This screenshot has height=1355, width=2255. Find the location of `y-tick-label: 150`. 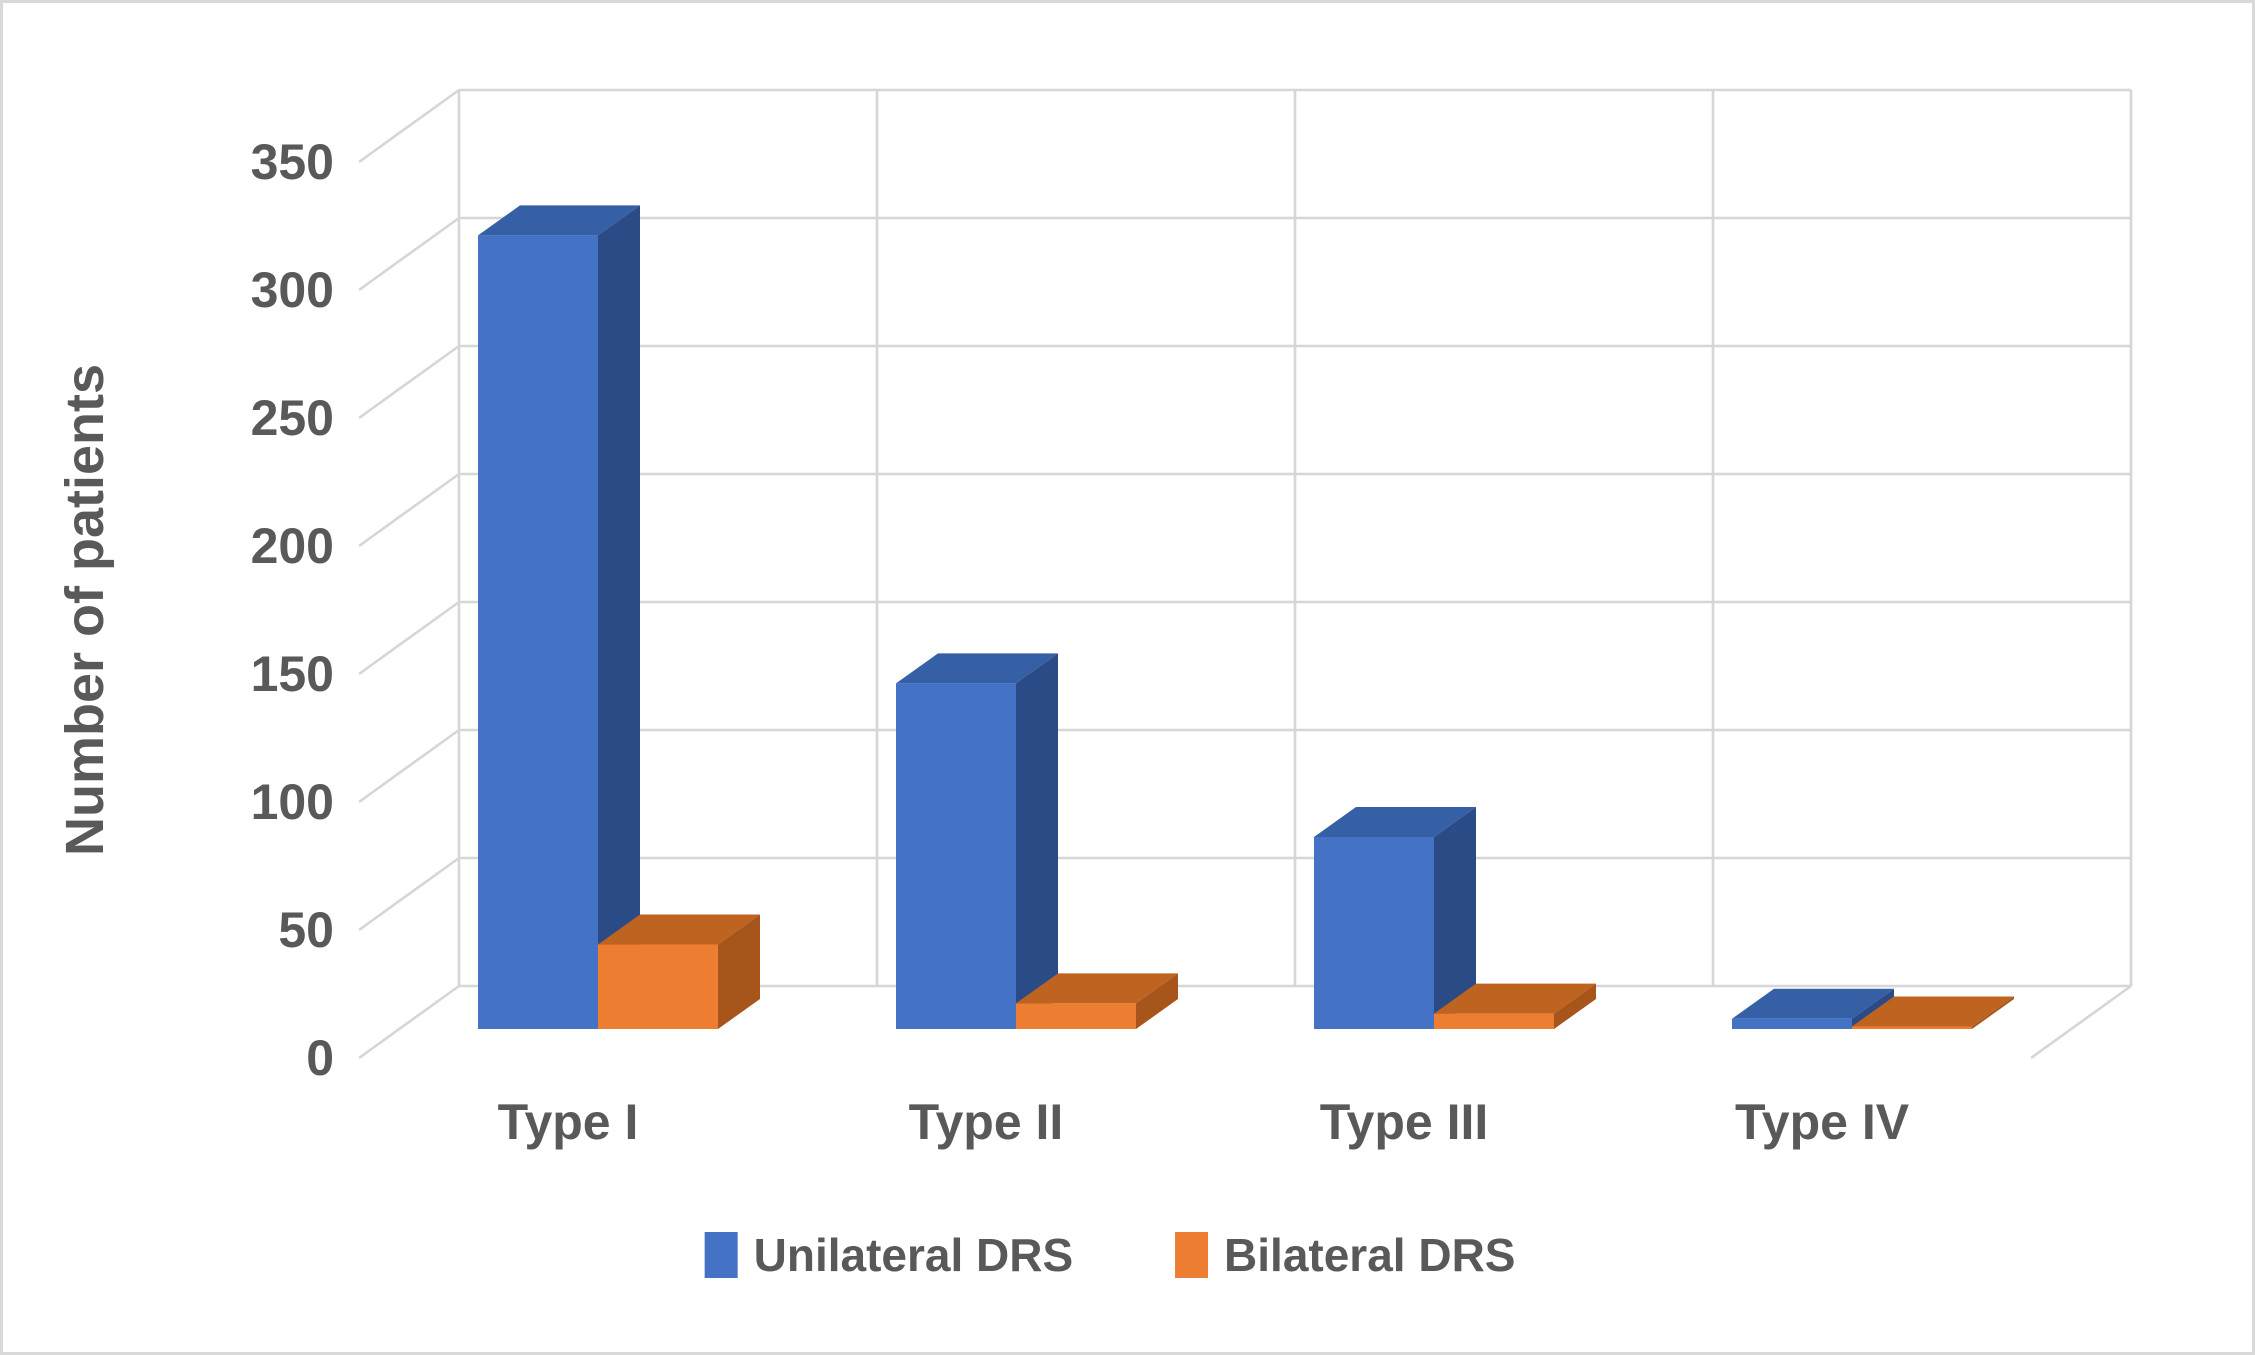

y-tick-label: 150 is located at coordinates (292, 674).